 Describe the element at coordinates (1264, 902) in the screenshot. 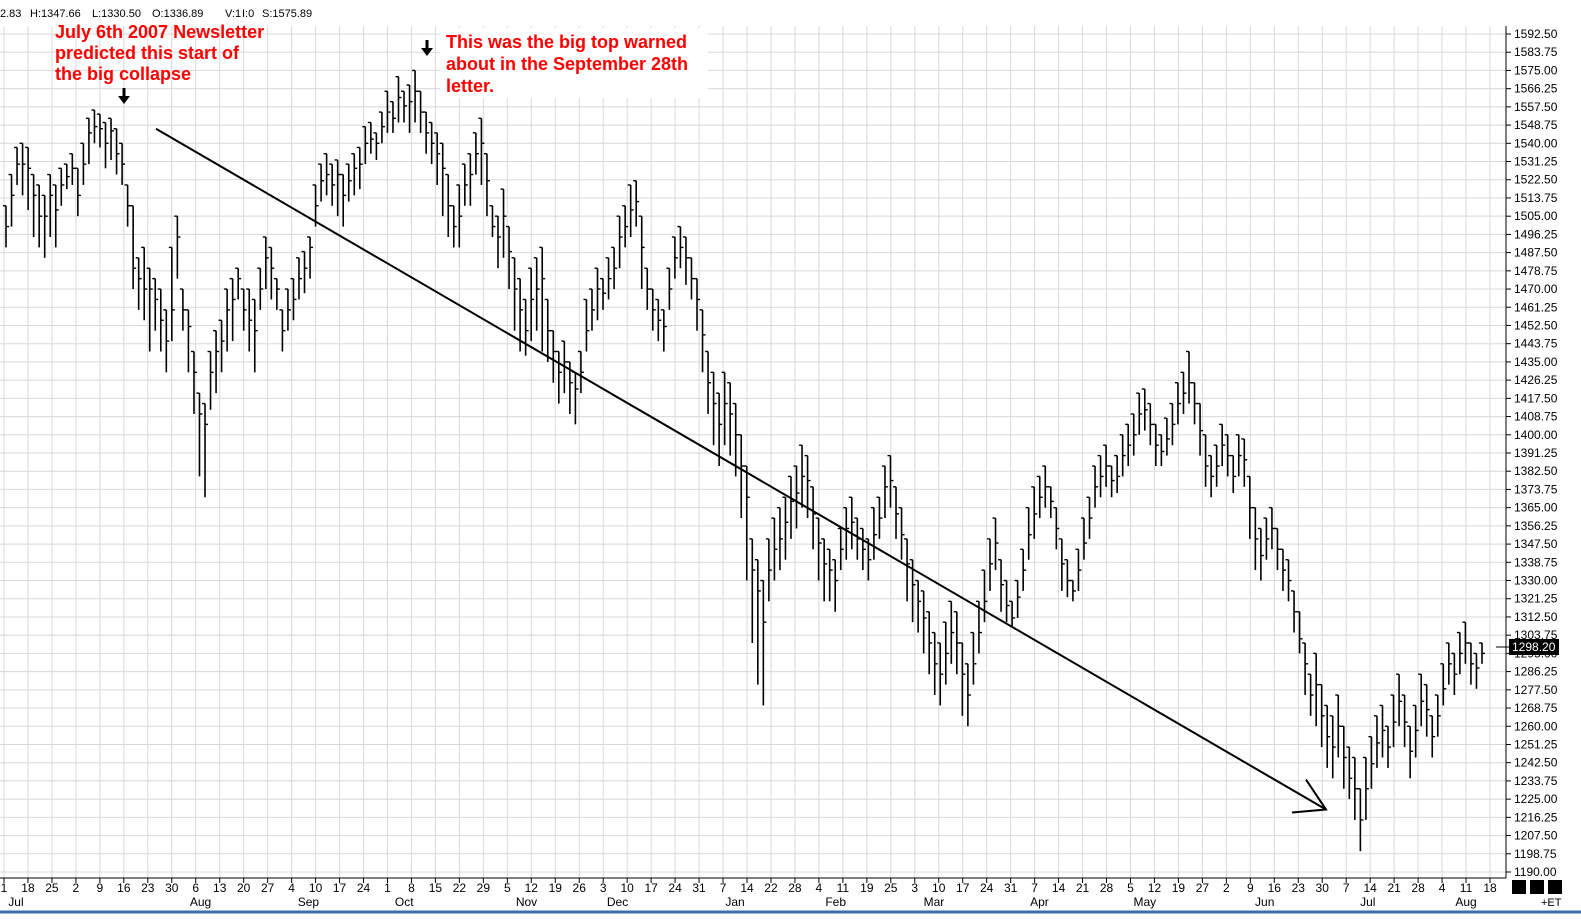

I see `month-label: Jun` at that location.